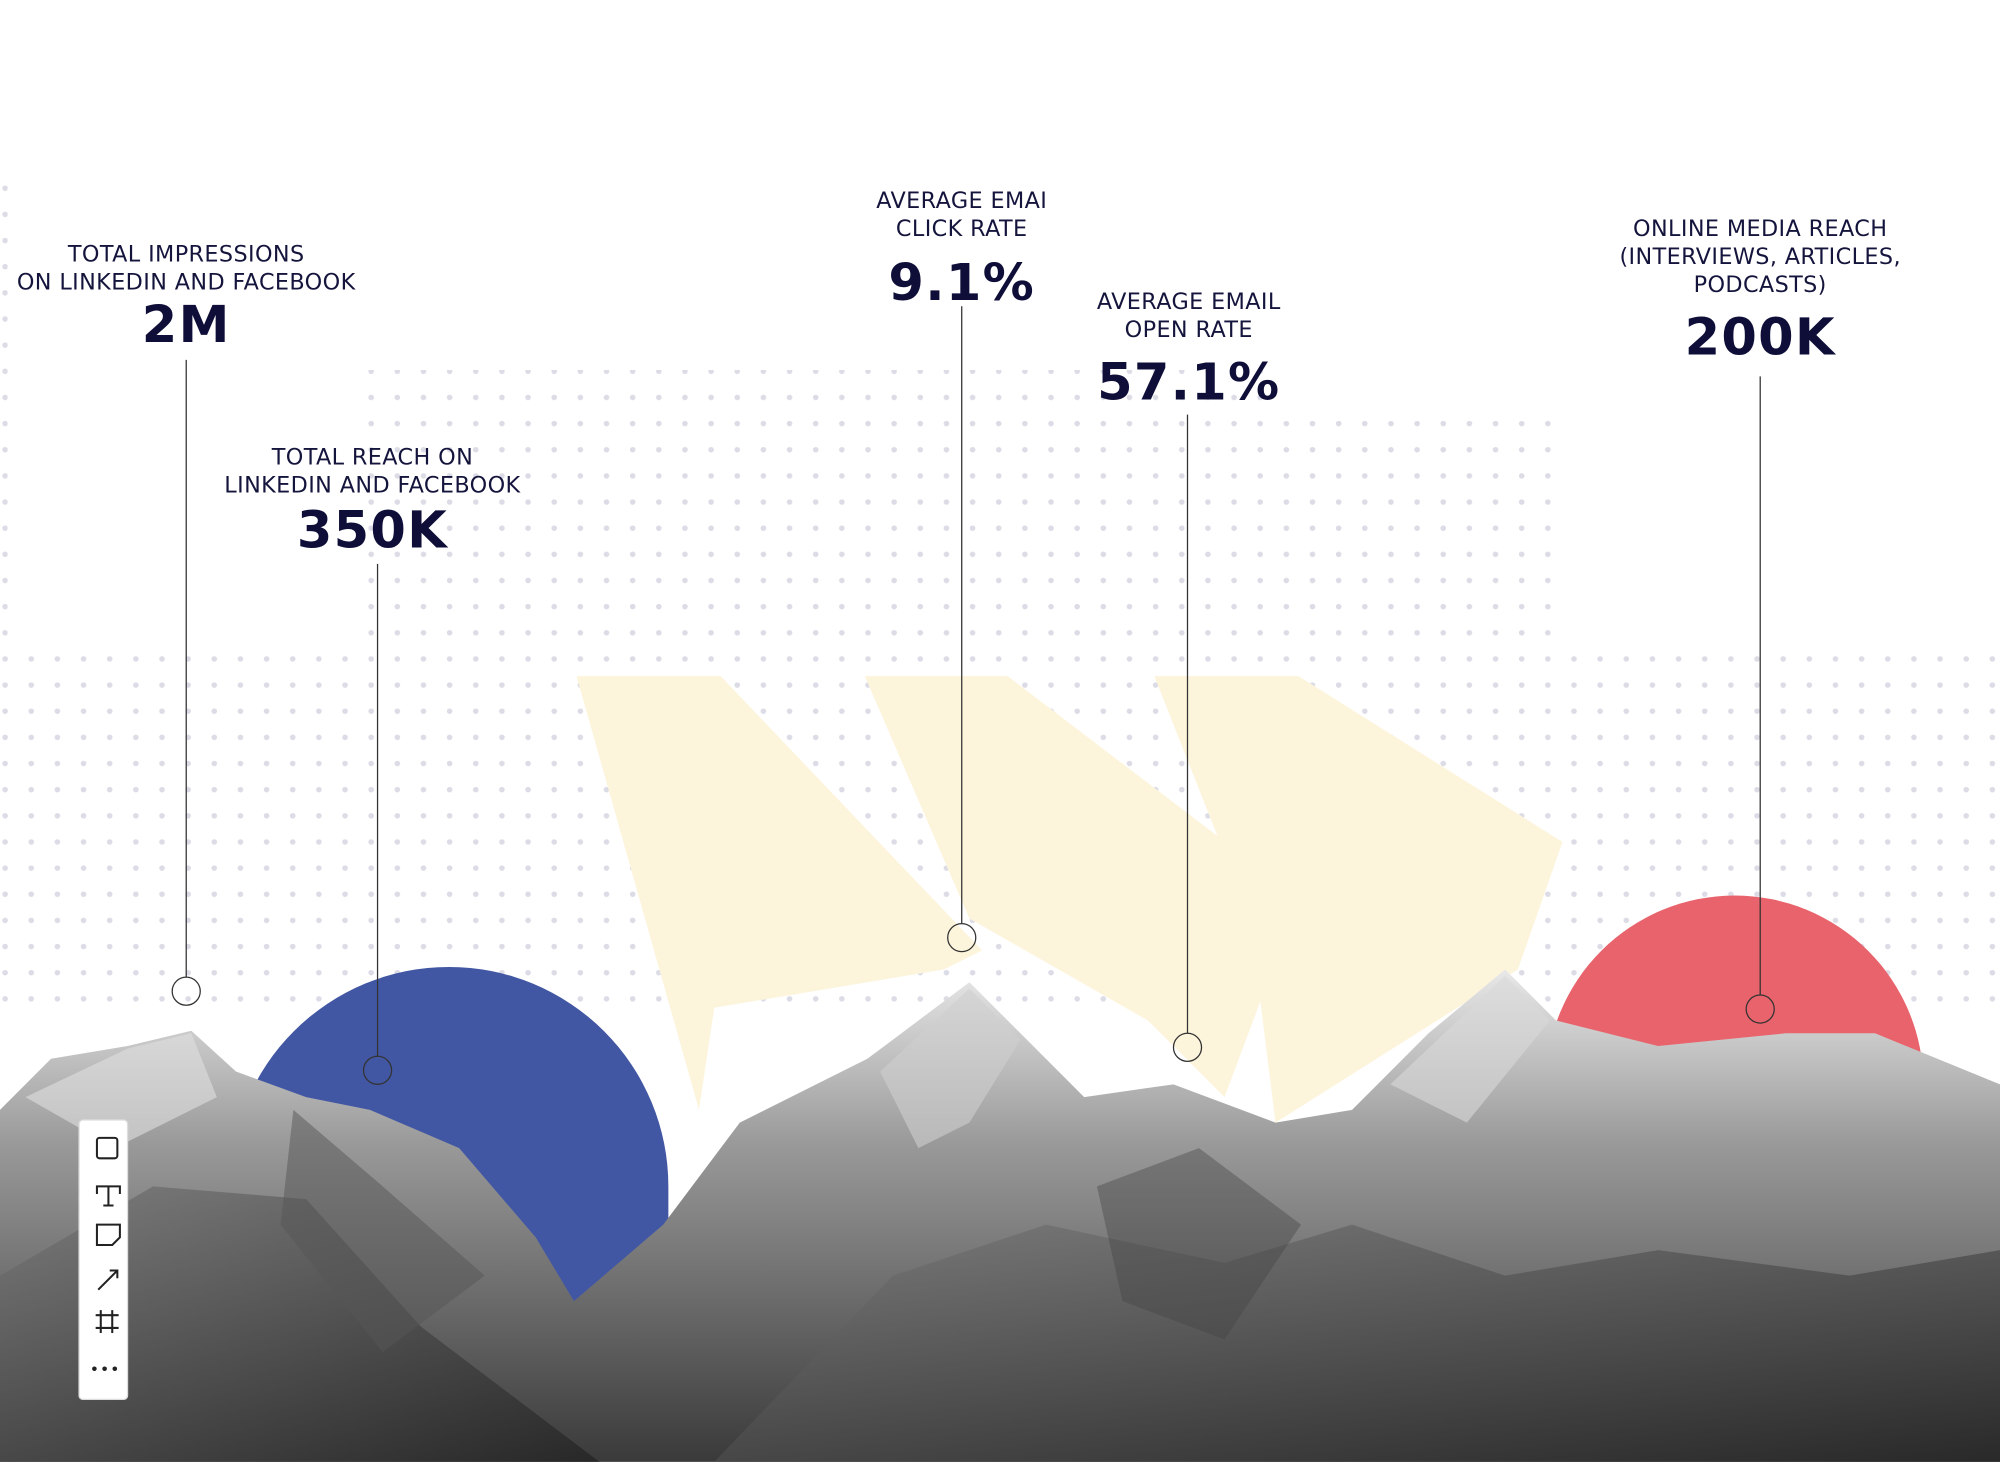  What do you see at coordinates (107, 1148) in the screenshot?
I see `template-tool` at bounding box center [107, 1148].